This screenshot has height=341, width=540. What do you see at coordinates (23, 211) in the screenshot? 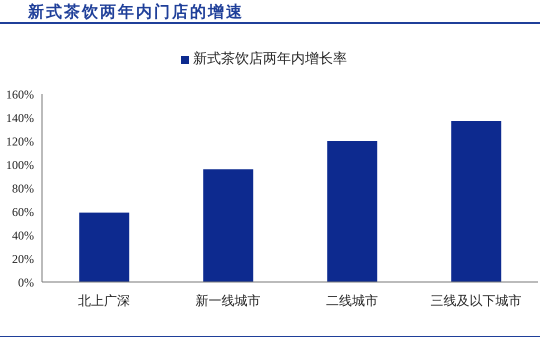
I see `y-tick-label: 60%` at bounding box center [23, 211].